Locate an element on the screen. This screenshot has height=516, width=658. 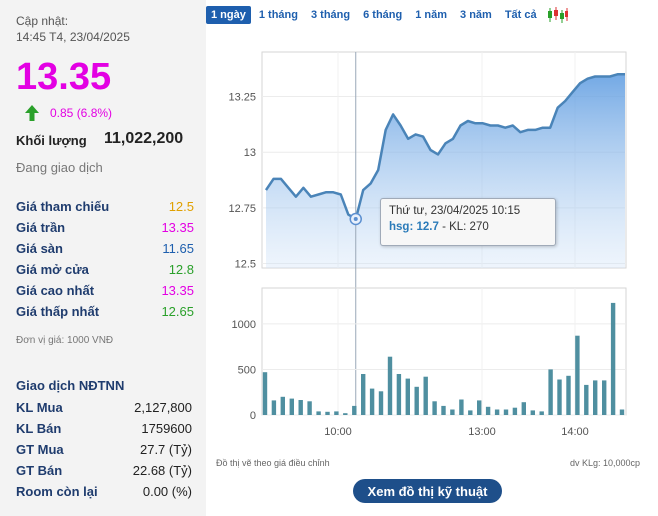
ceiling-price-label: Giá trần is located at coordinates (41, 227).